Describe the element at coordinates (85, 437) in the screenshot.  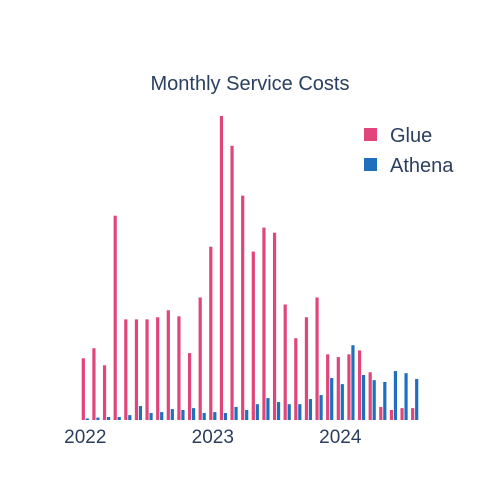
I see `x-tick-2022: 2022` at that location.